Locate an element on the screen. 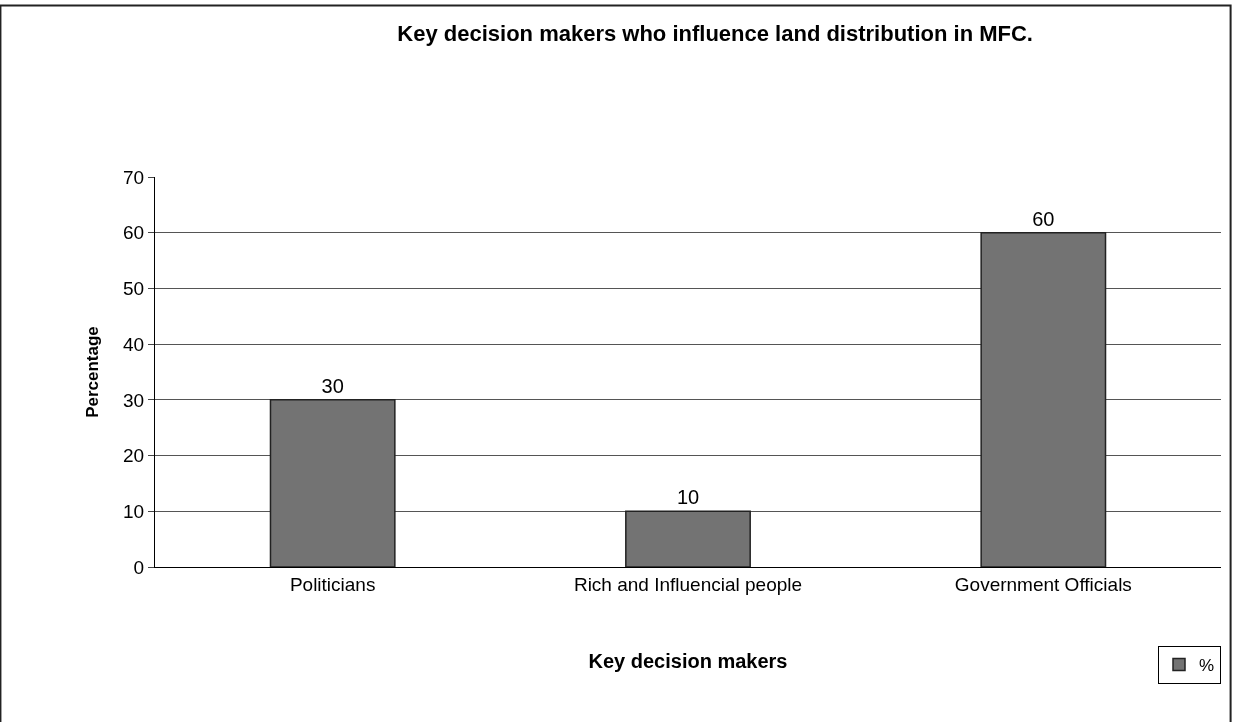 The image size is (1233, 722). y-tick-label: 0 is located at coordinates (139, 567).